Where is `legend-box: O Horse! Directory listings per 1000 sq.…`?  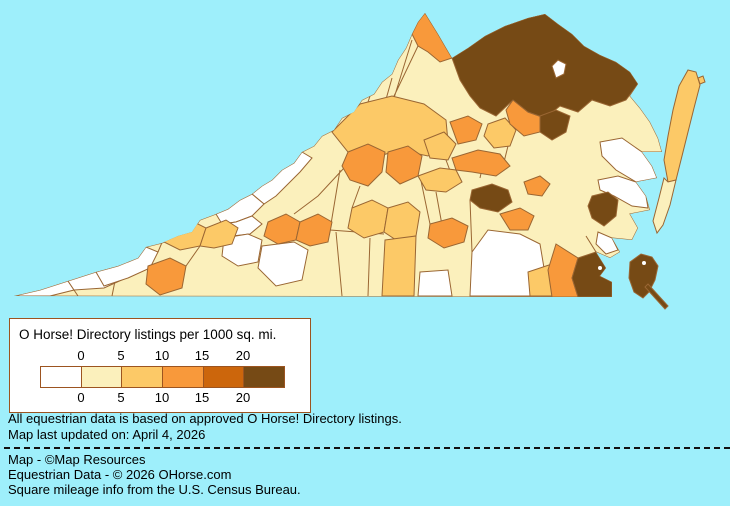 legend-box: O Horse! Directory listings per 1000 sq.… is located at coordinates (160, 365).